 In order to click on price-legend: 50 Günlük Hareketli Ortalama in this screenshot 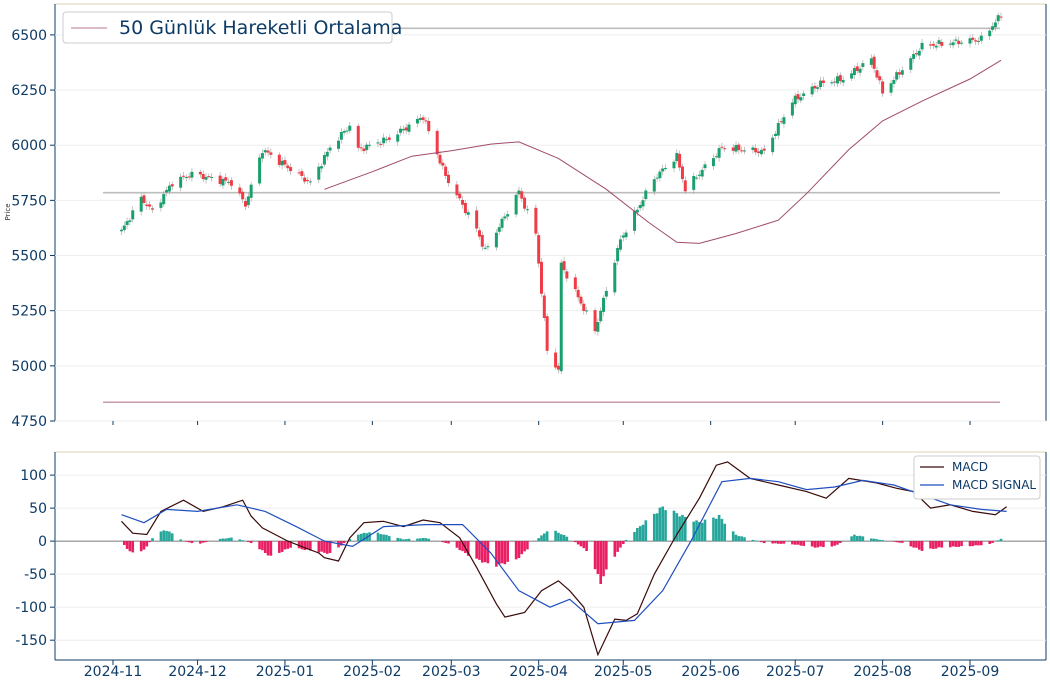, I will do `click(232, 27)`.